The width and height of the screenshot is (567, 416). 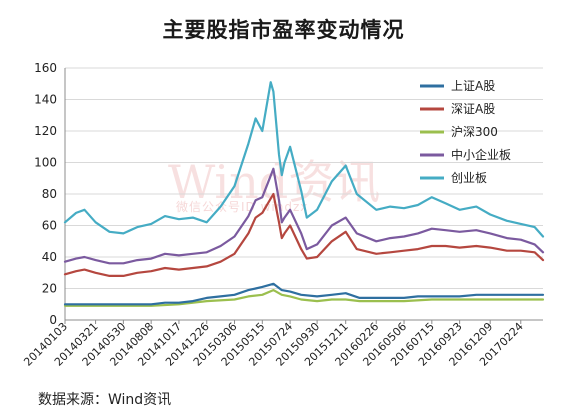 I want to click on y-tick-label: 80, so click(x=49, y=194).